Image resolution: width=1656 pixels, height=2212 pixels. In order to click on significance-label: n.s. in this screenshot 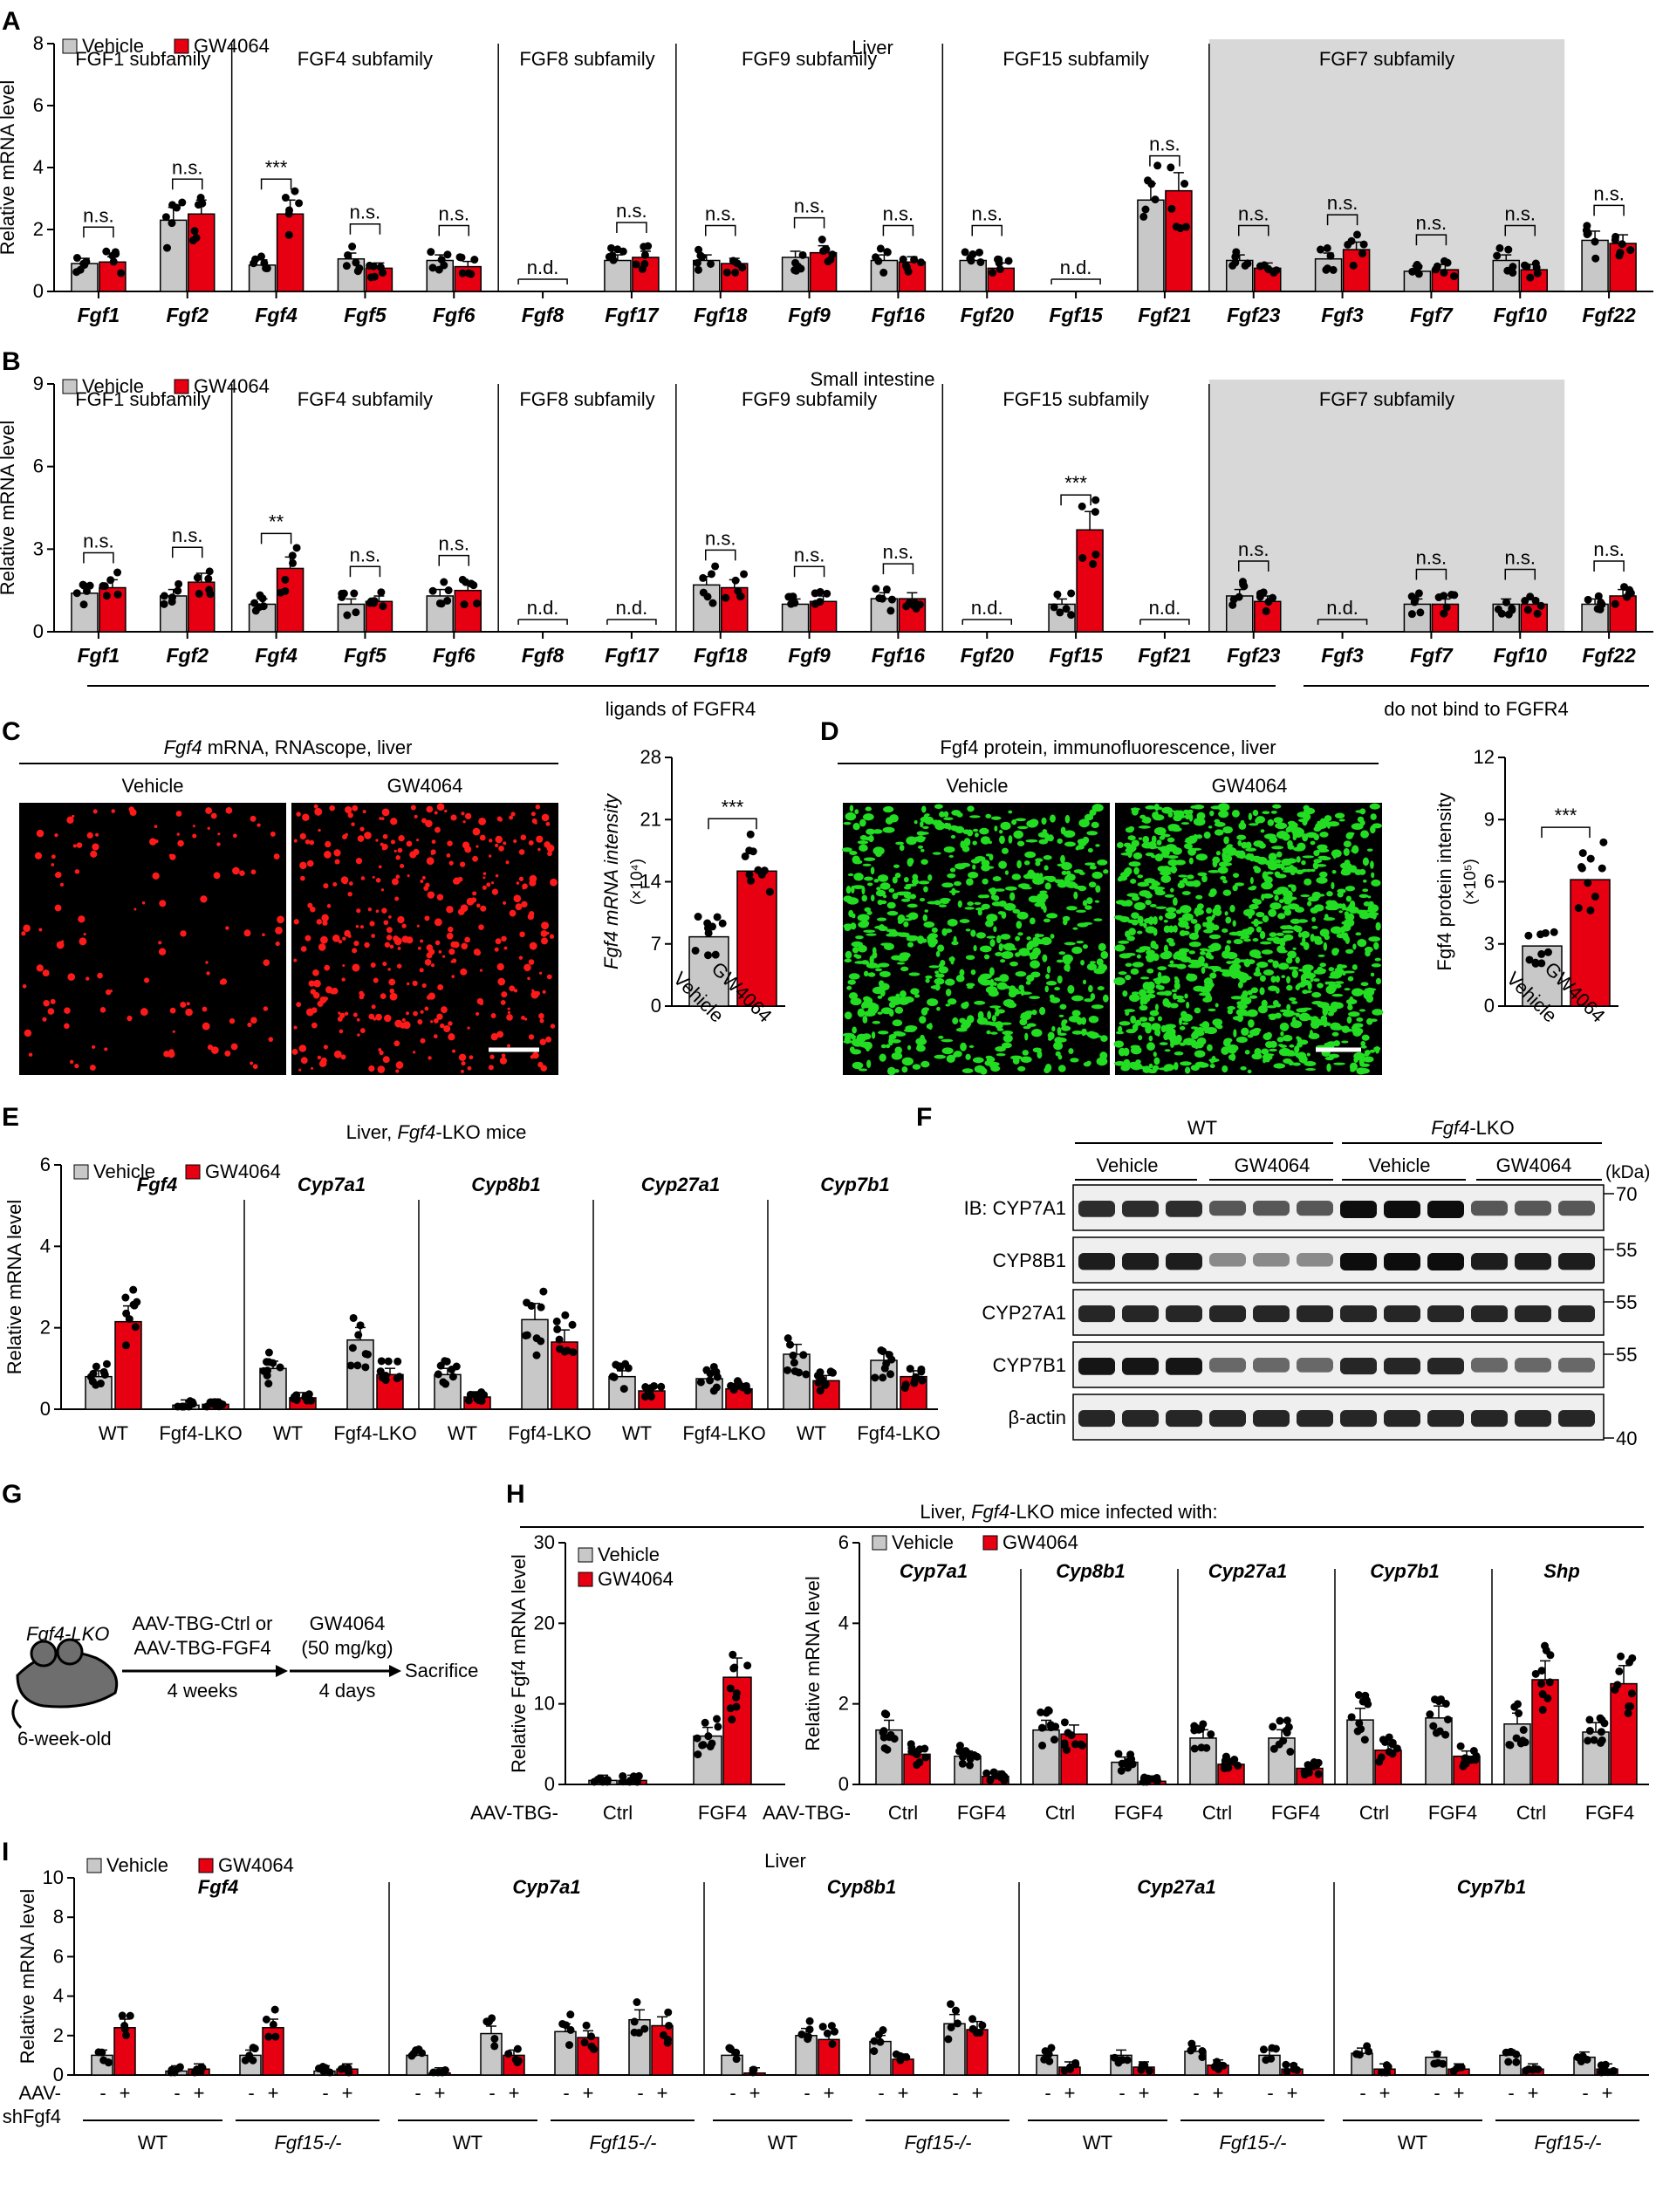, I will do `click(365, 554)`.